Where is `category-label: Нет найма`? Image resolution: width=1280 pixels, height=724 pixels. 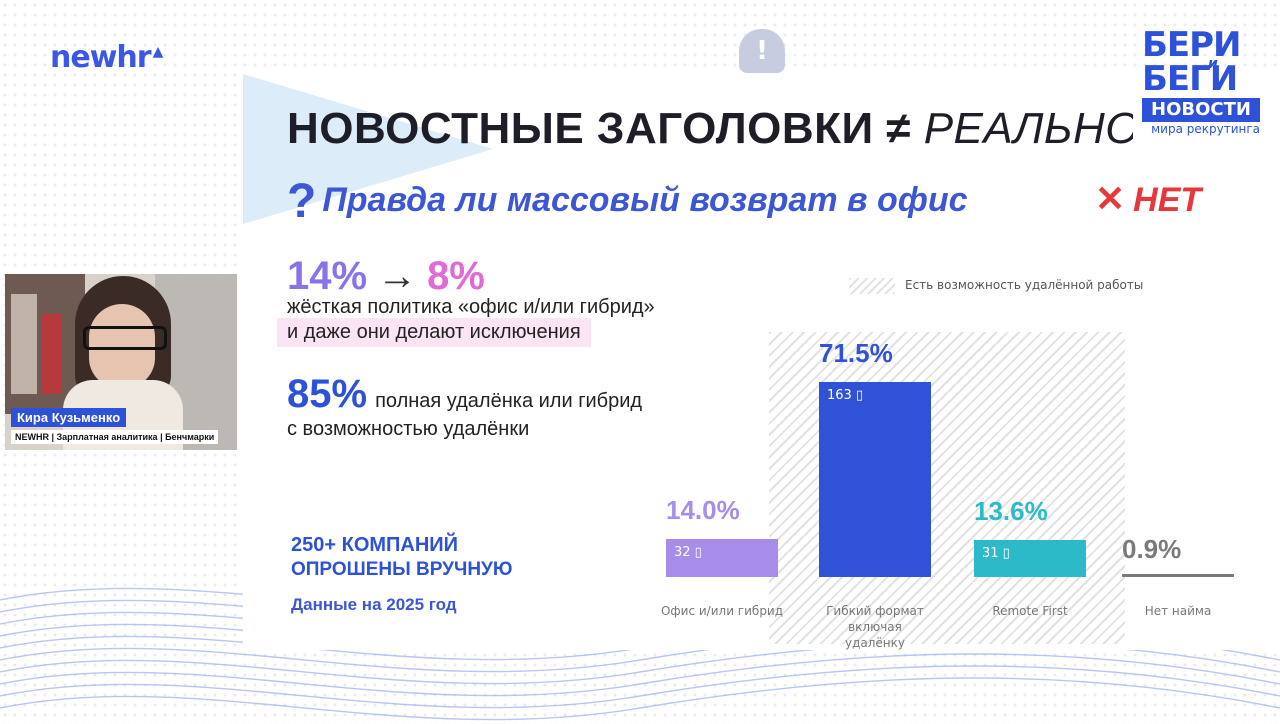
category-label: Нет найма is located at coordinates (1178, 611).